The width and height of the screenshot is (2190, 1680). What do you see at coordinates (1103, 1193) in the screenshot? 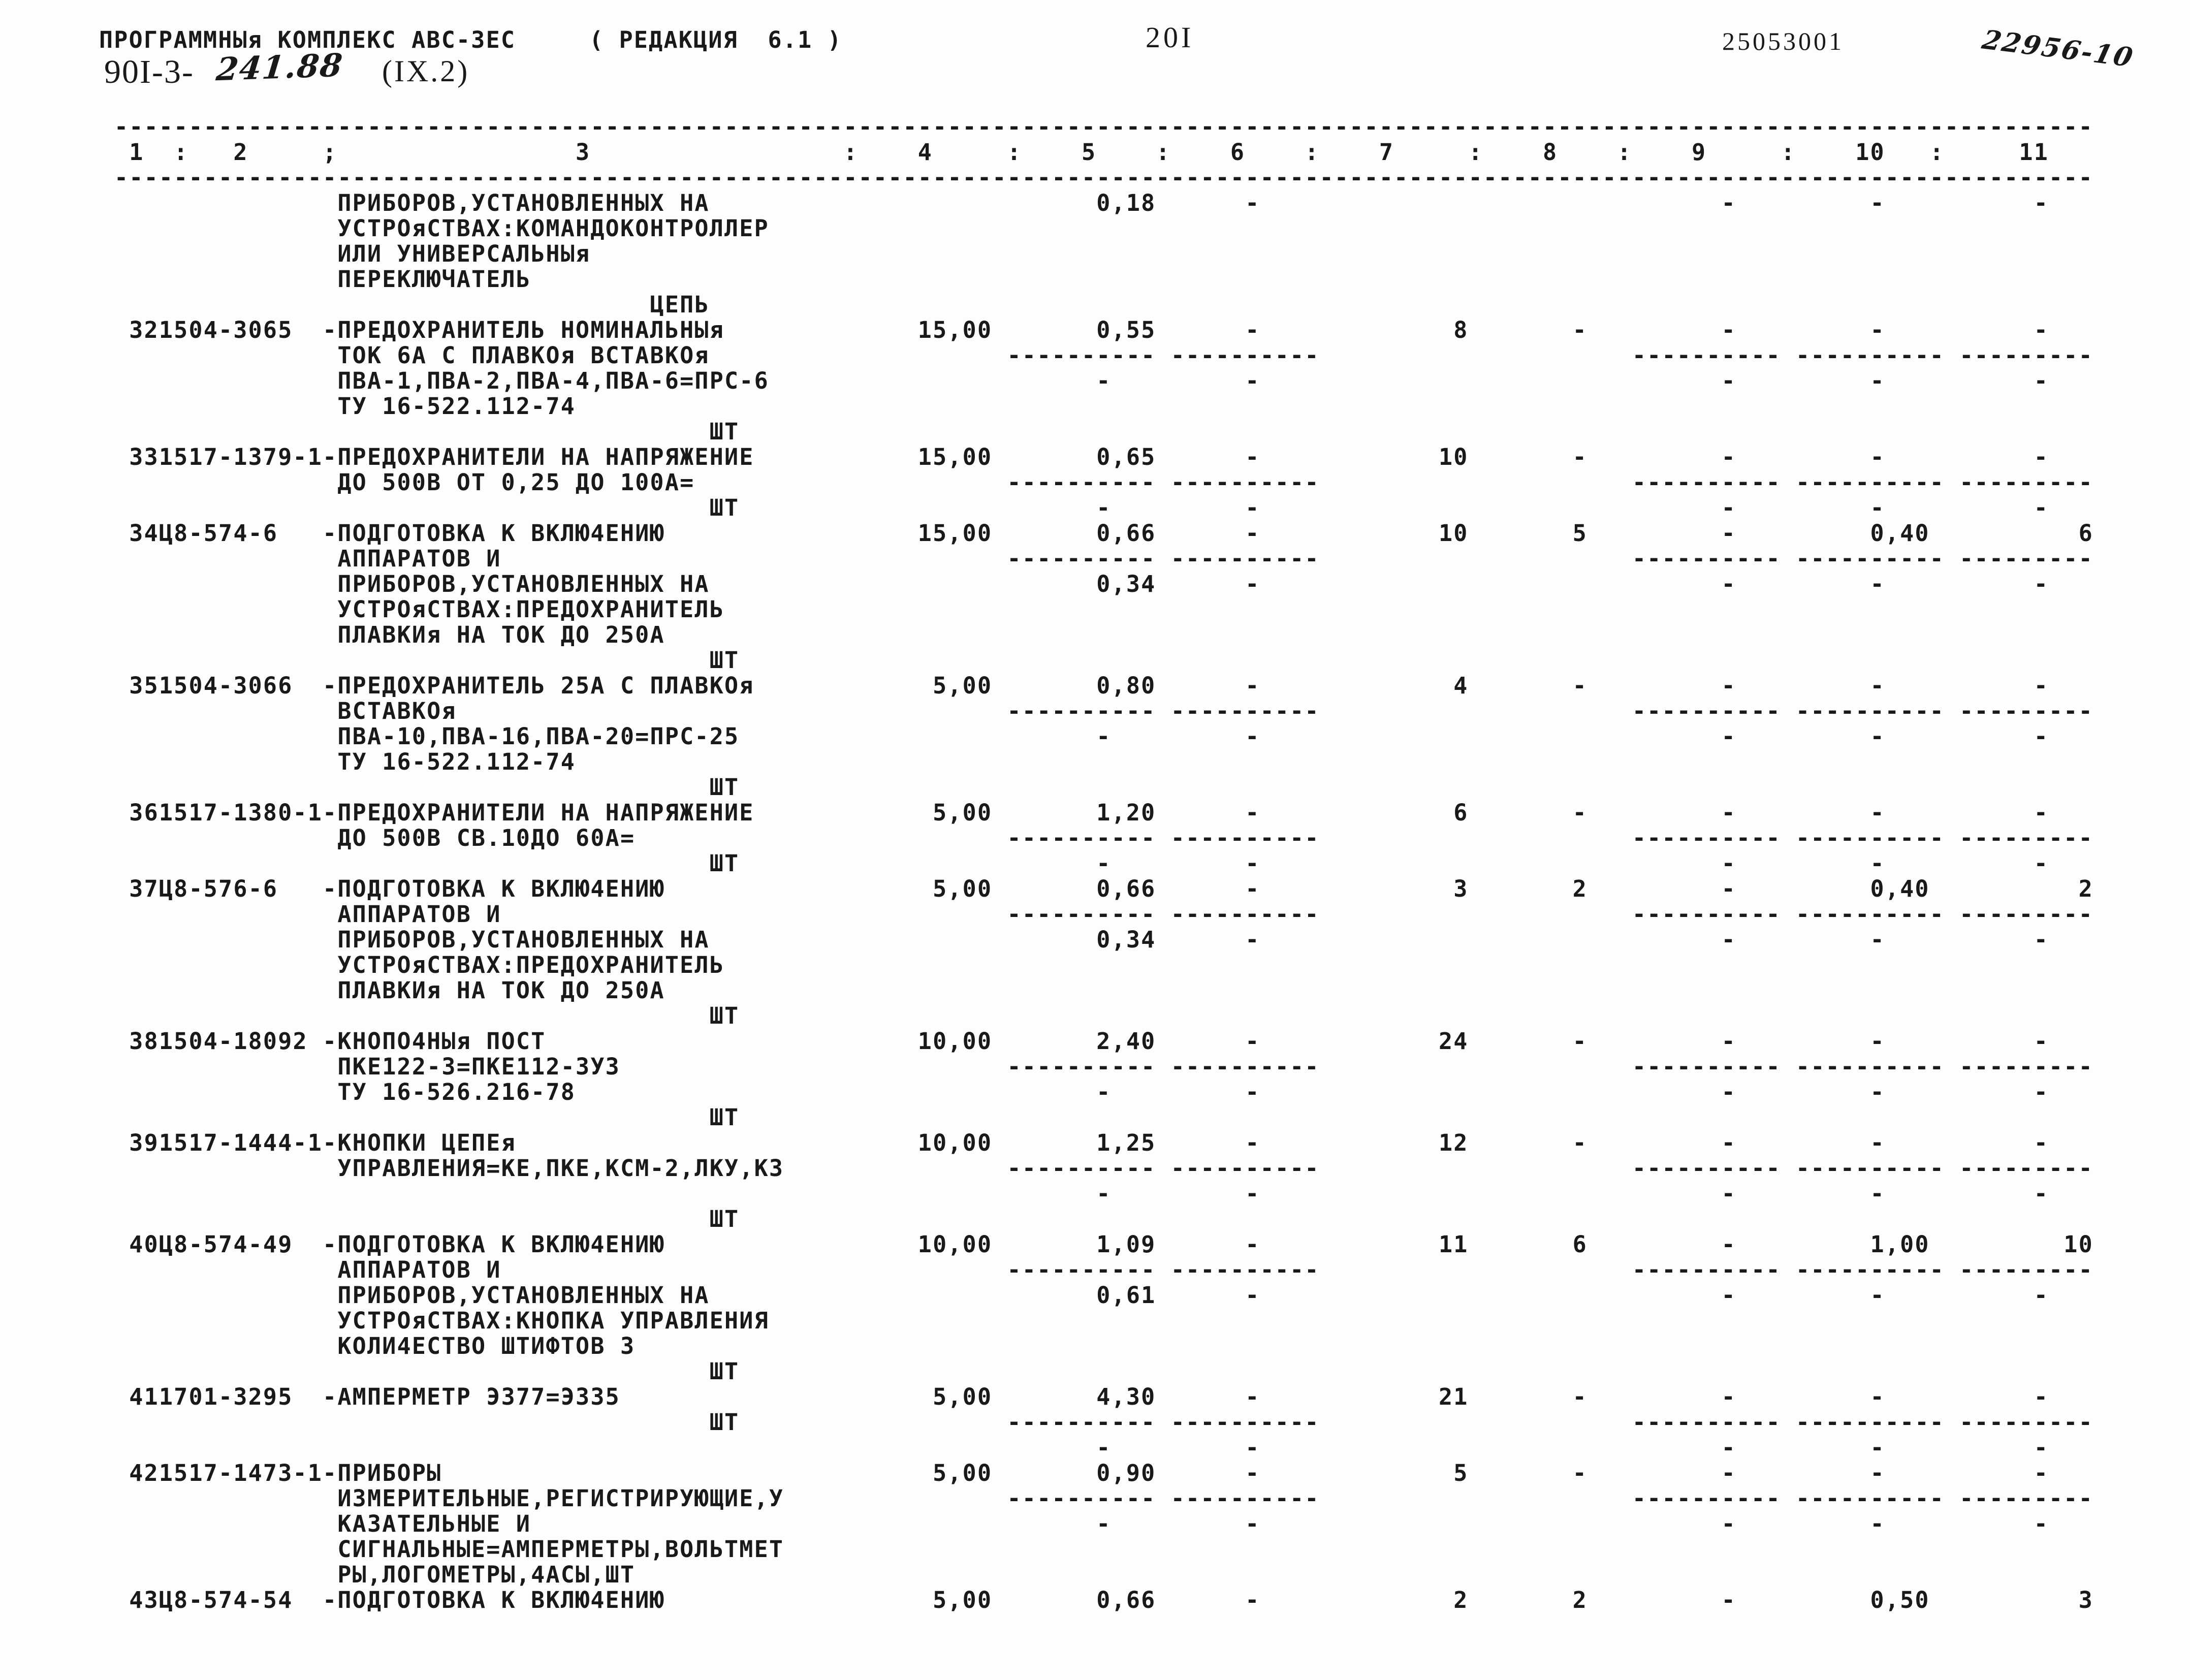
I see `item-39-line-2: - - - - -` at bounding box center [1103, 1193].